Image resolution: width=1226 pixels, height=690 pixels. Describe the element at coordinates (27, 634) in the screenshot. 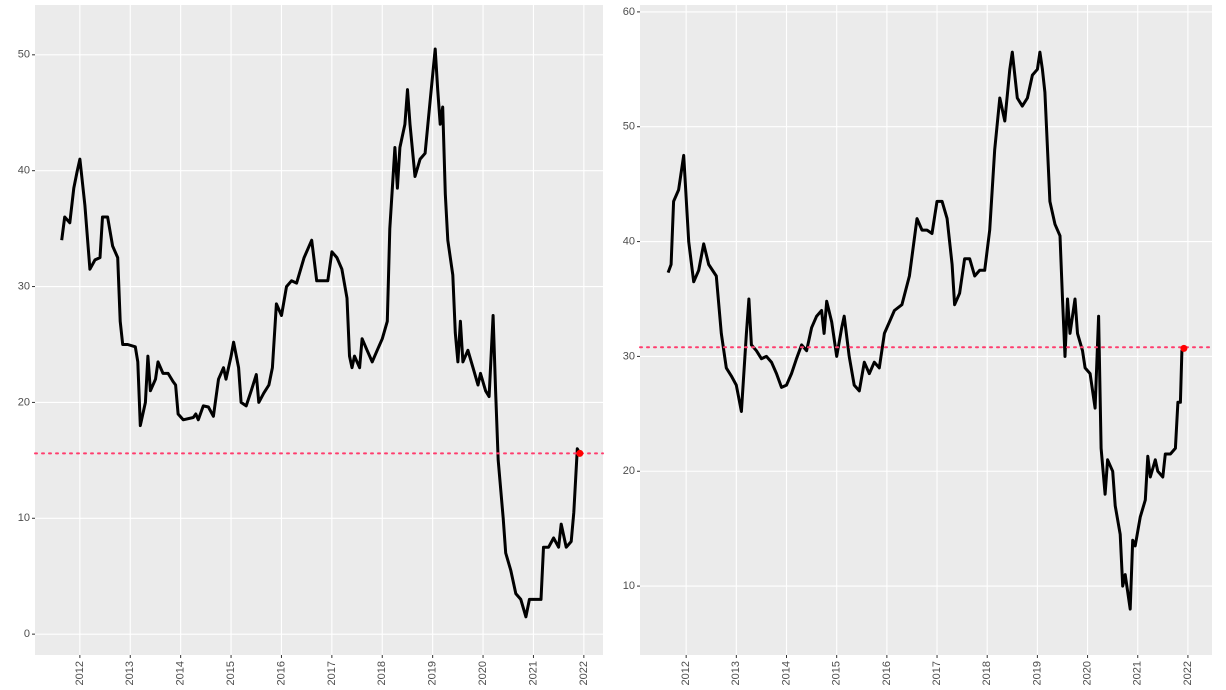

I see `y-tick-label: 0` at that location.